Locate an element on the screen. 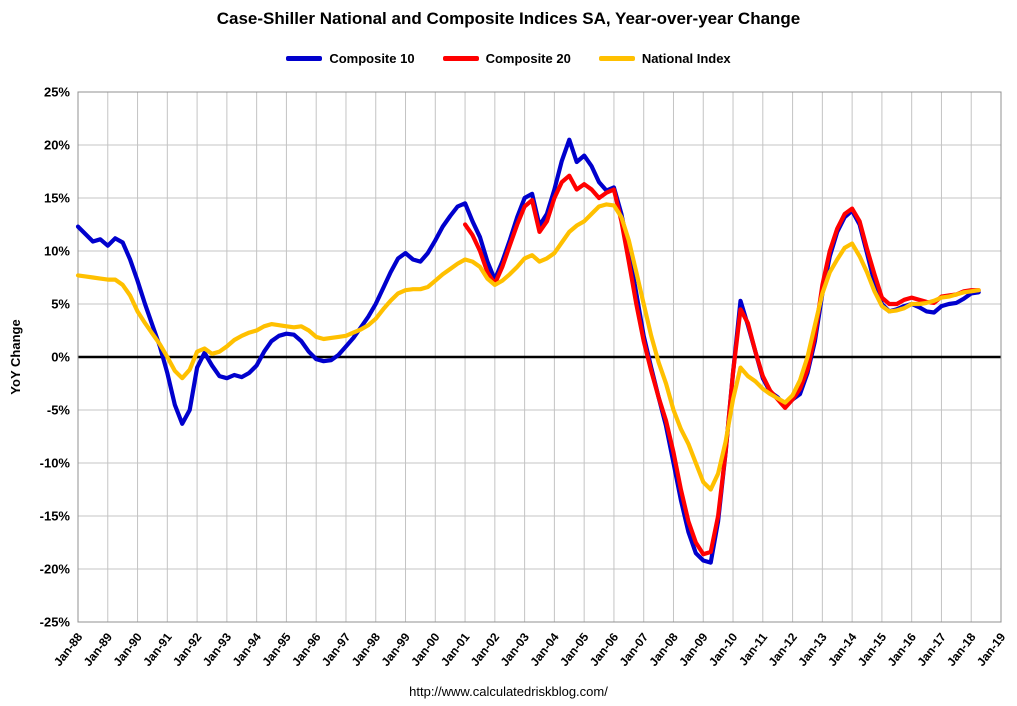 This screenshot has height=706, width=1017. x-tick-label: Jan-11 is located at coordinates (753, 649).